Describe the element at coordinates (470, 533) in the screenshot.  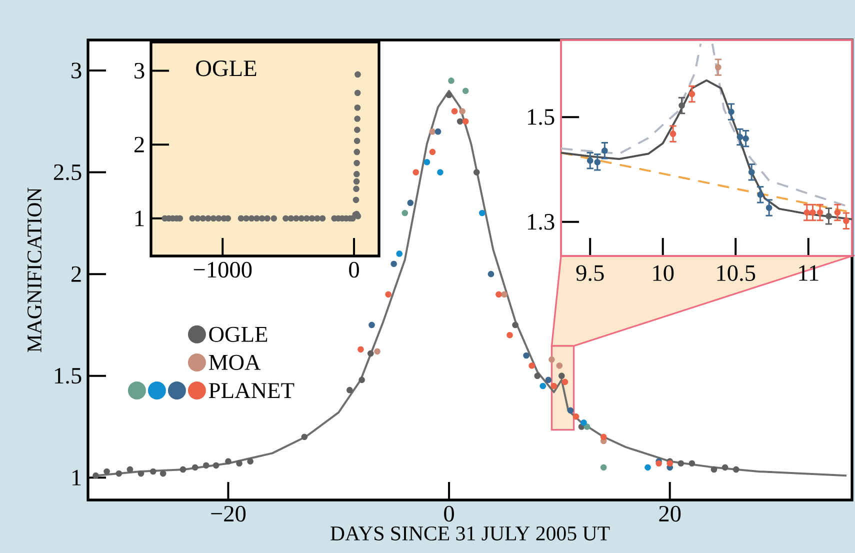
I see `x-axis-title: DAYS SINCE 31 JULY 2005 UT` at that location.